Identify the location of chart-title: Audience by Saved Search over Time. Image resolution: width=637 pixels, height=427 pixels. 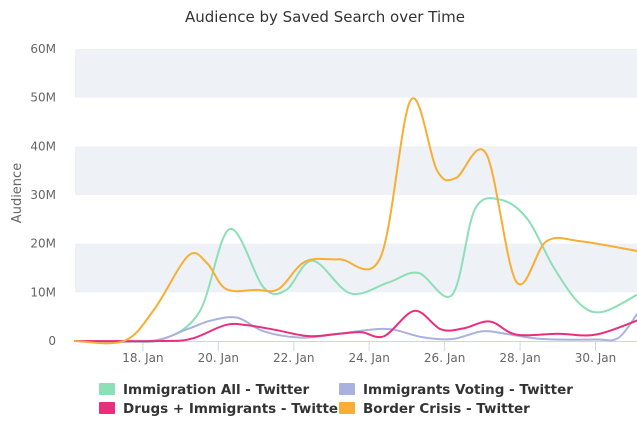
(325, 17).